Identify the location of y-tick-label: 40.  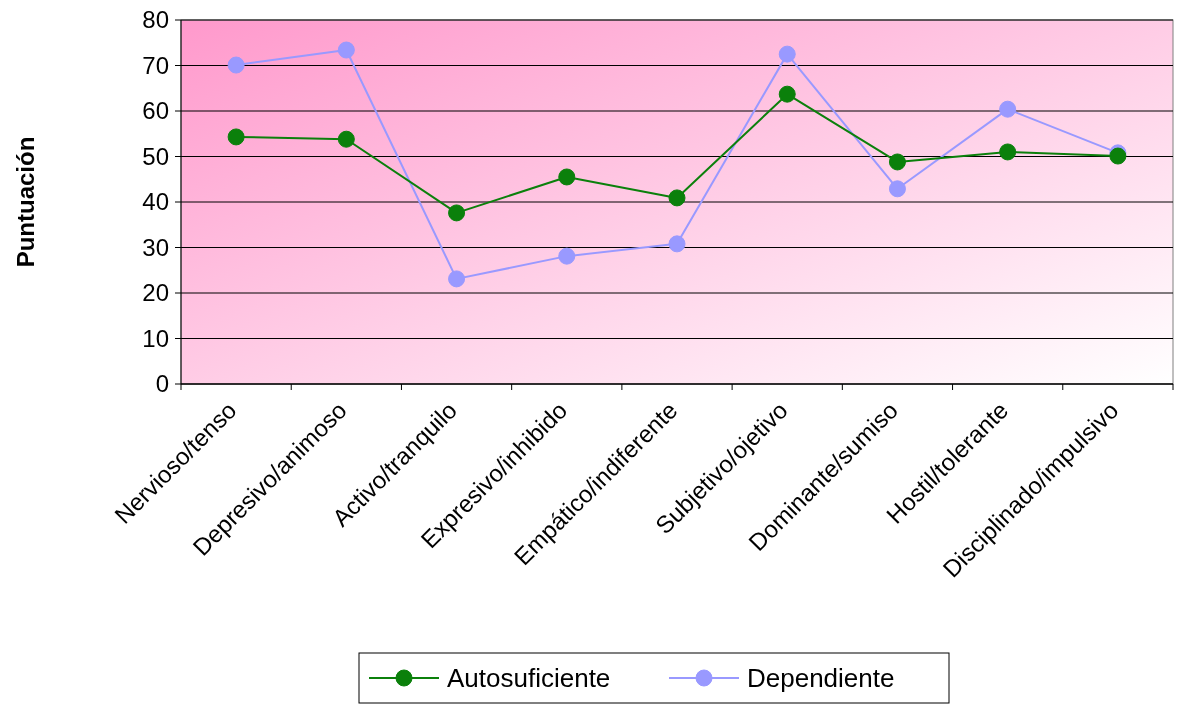
(155, 202).